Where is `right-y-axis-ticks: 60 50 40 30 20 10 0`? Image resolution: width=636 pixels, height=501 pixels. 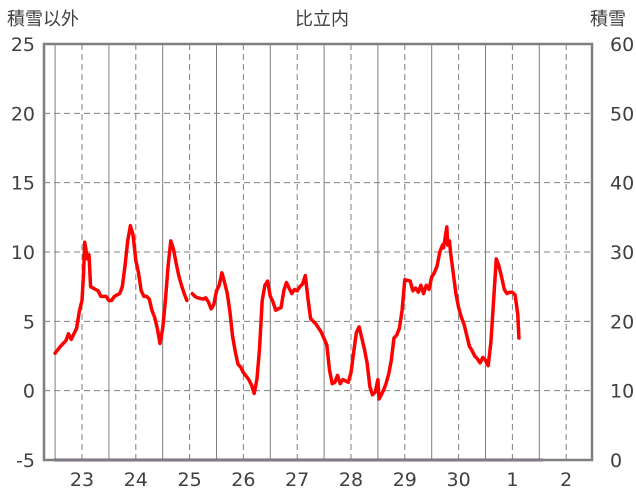 right-y-axis-ticks: 60 50 40 30 20 10 0 is located at coordinates (622, 253).